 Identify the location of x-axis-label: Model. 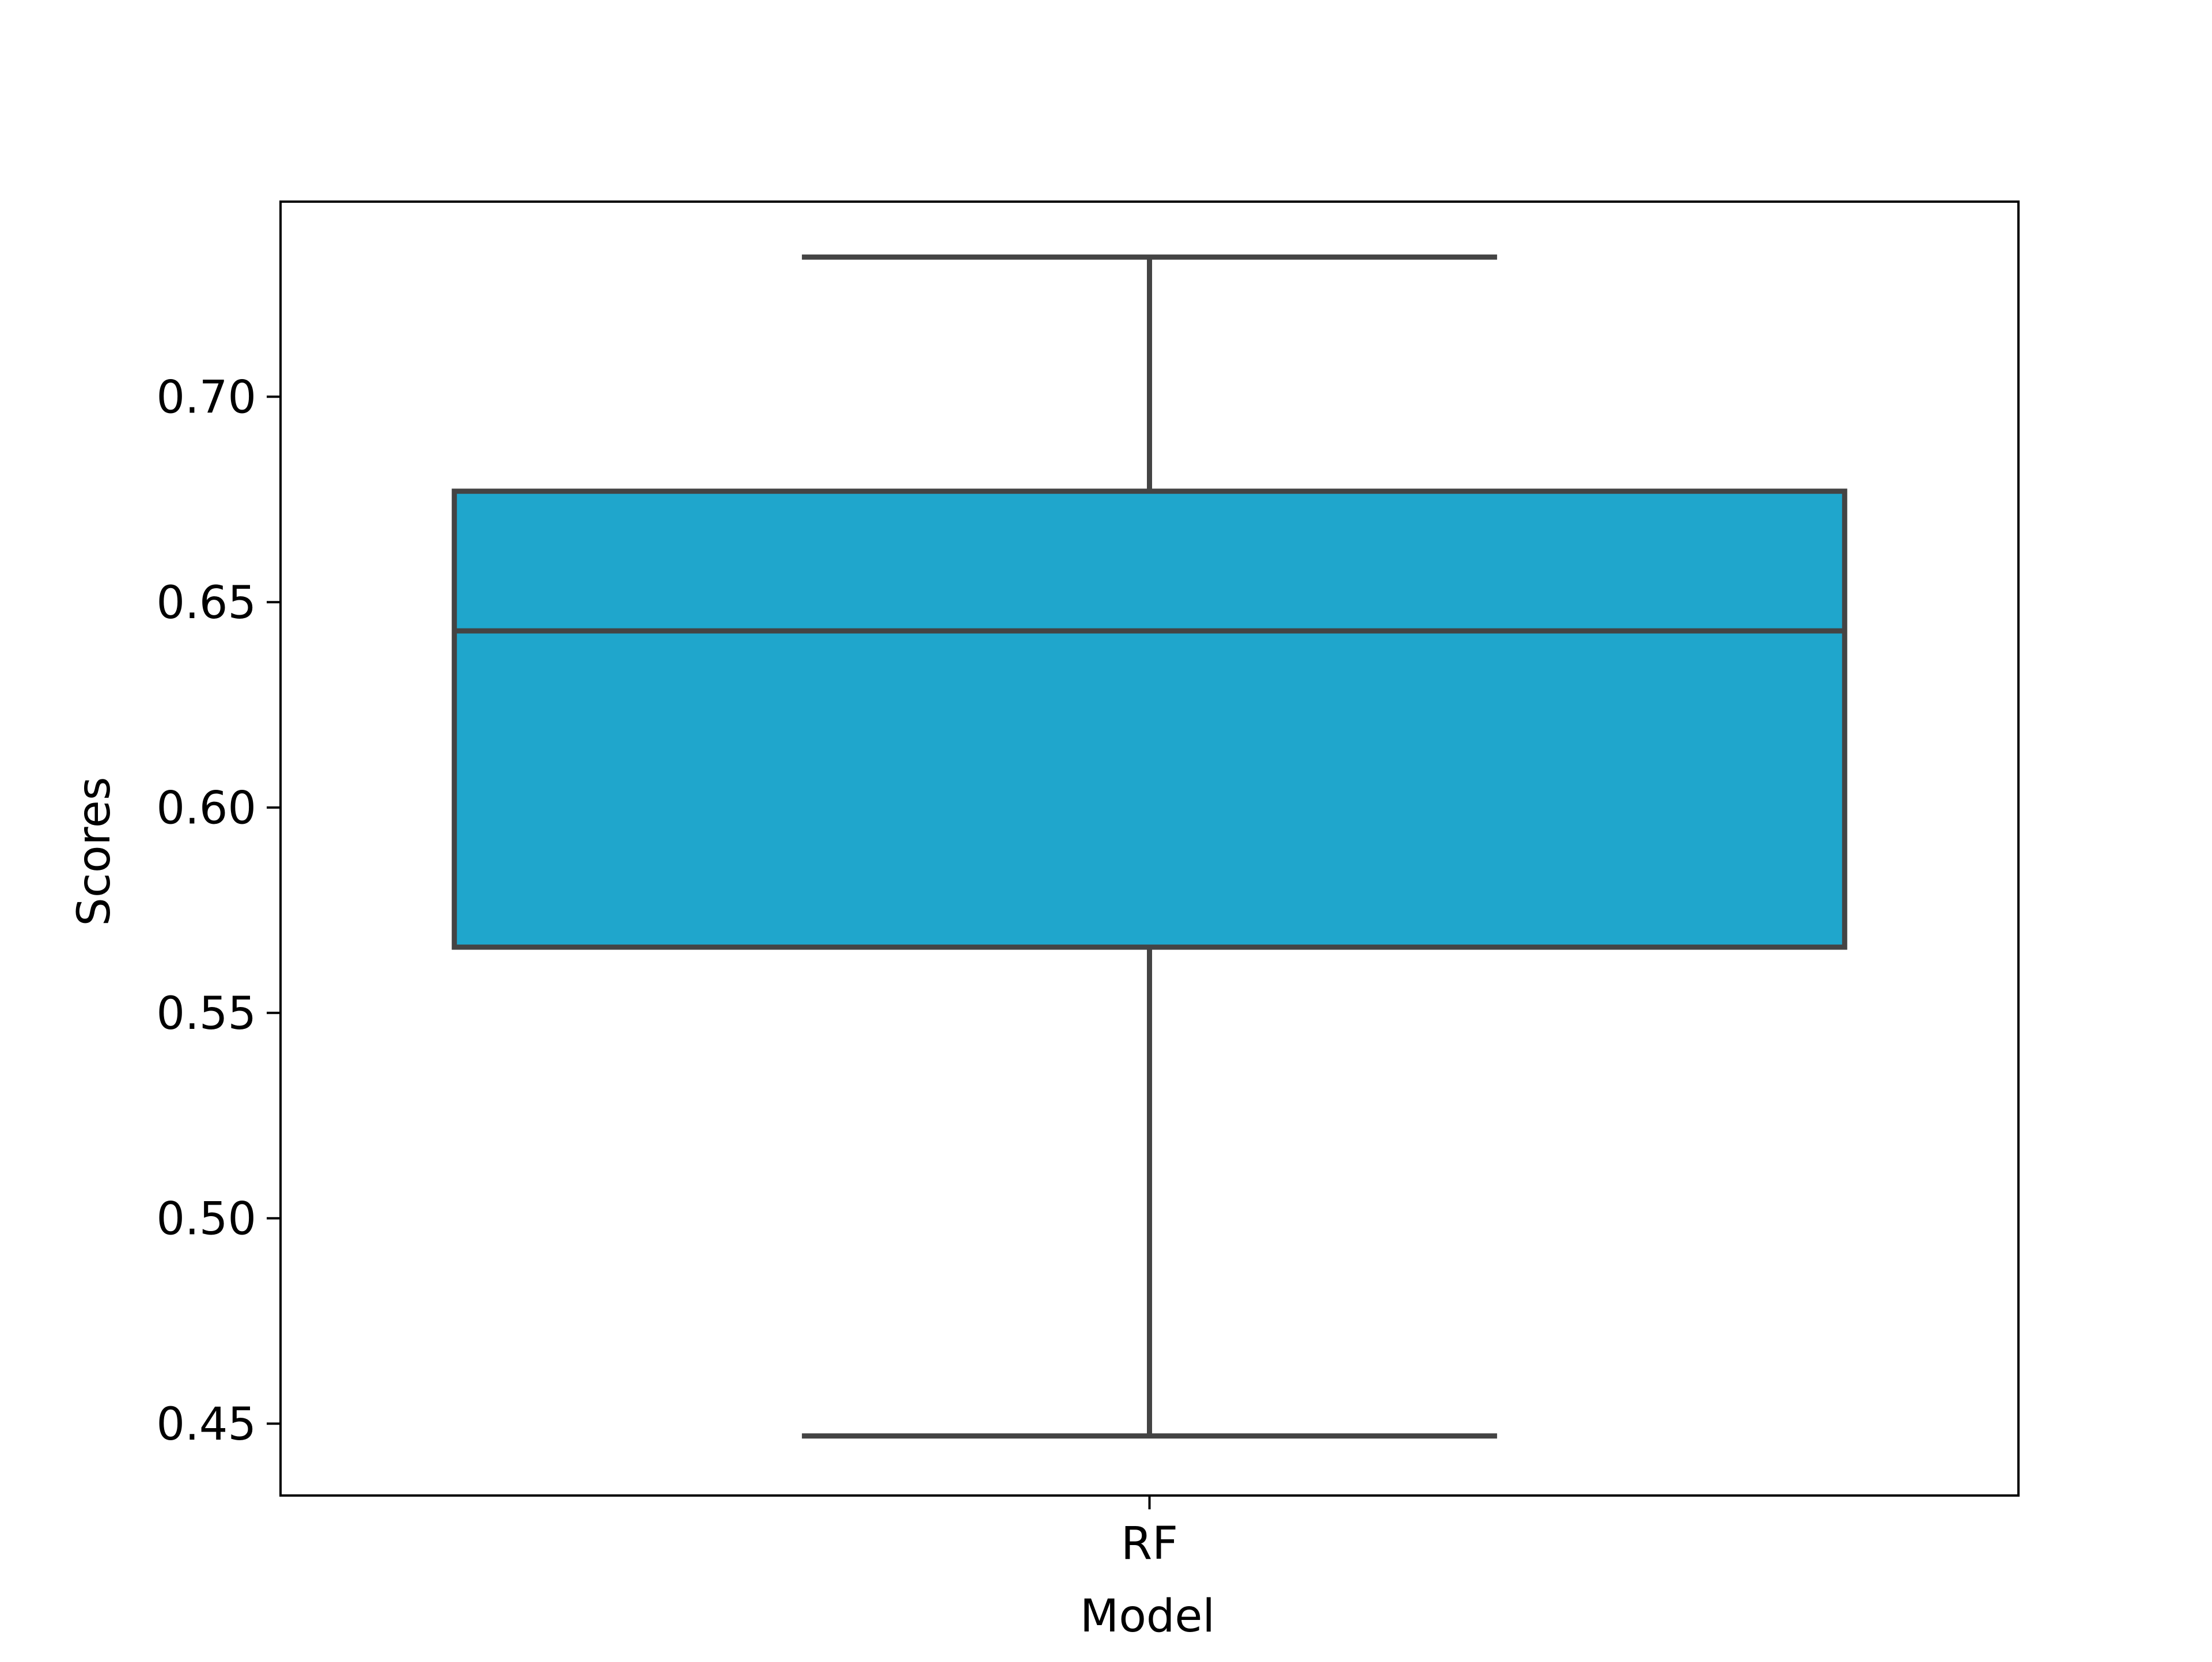
(1147, 1617).